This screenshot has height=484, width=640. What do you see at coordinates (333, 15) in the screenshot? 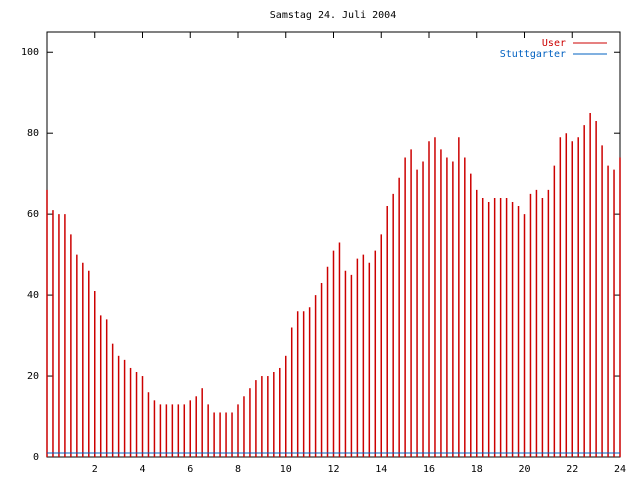
I see `chart-title: Samstag 24. Juli 2004` at bounding box center [333, 15].